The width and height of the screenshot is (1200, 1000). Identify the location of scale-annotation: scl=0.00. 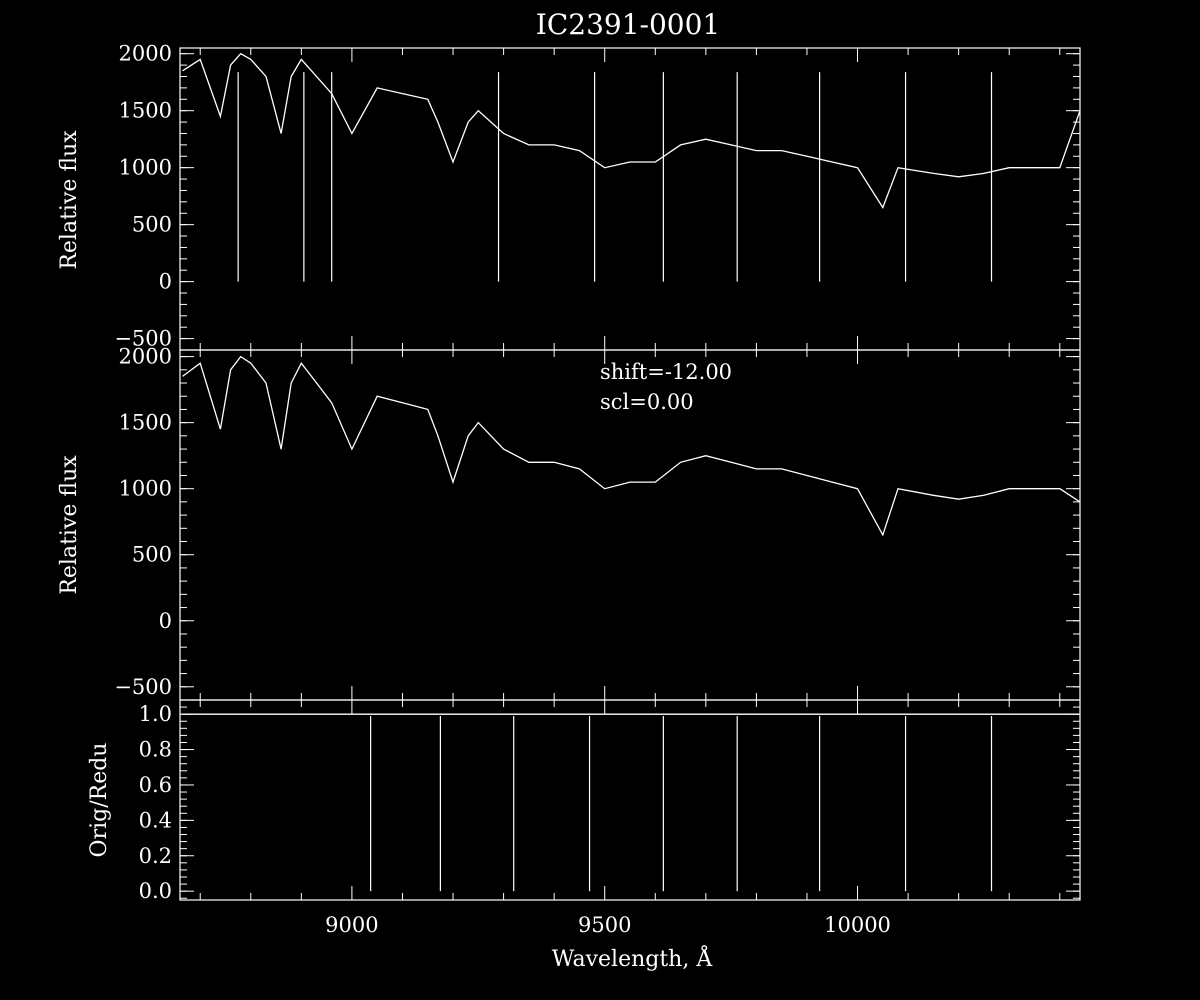
(647, 402).